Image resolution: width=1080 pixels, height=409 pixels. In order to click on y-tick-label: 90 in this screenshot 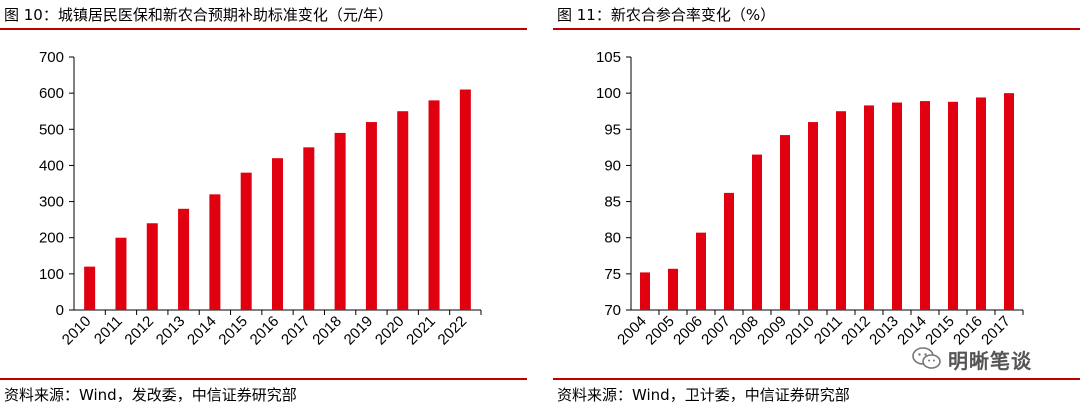, I will do `click(612, 165)`.